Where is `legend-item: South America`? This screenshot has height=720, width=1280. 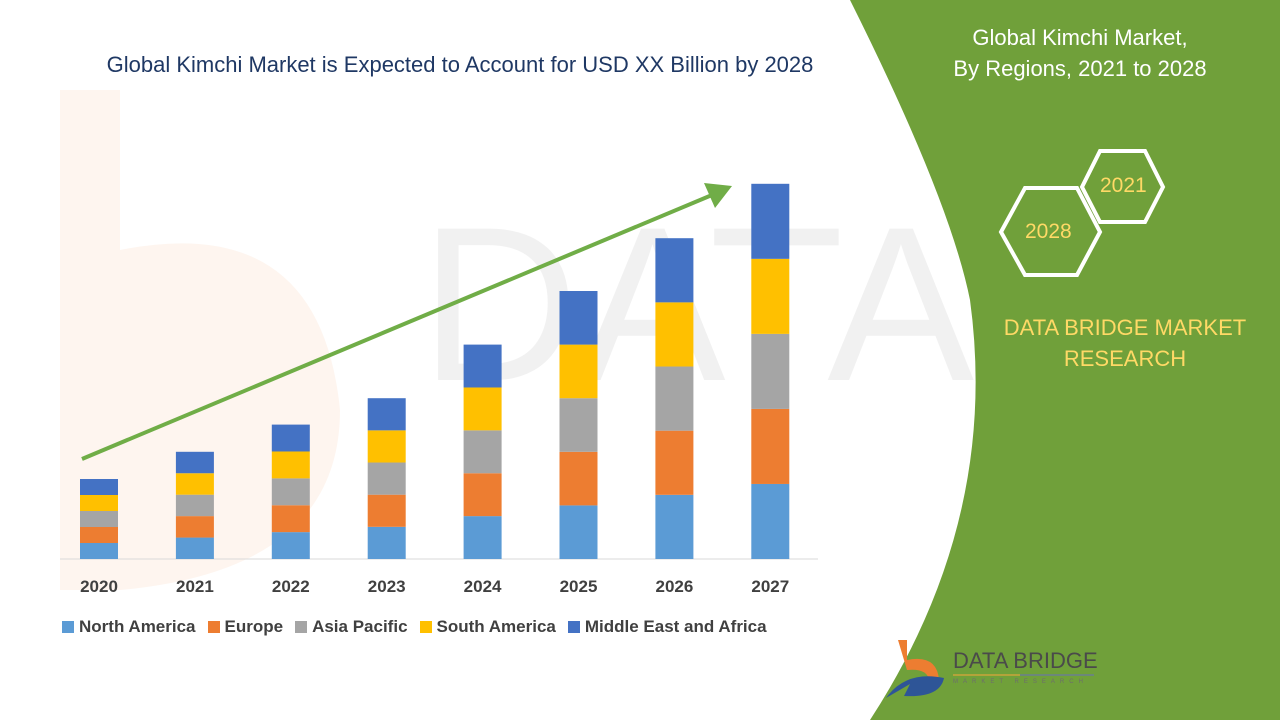 legend-item: South America is located at coordinates (487, 627).